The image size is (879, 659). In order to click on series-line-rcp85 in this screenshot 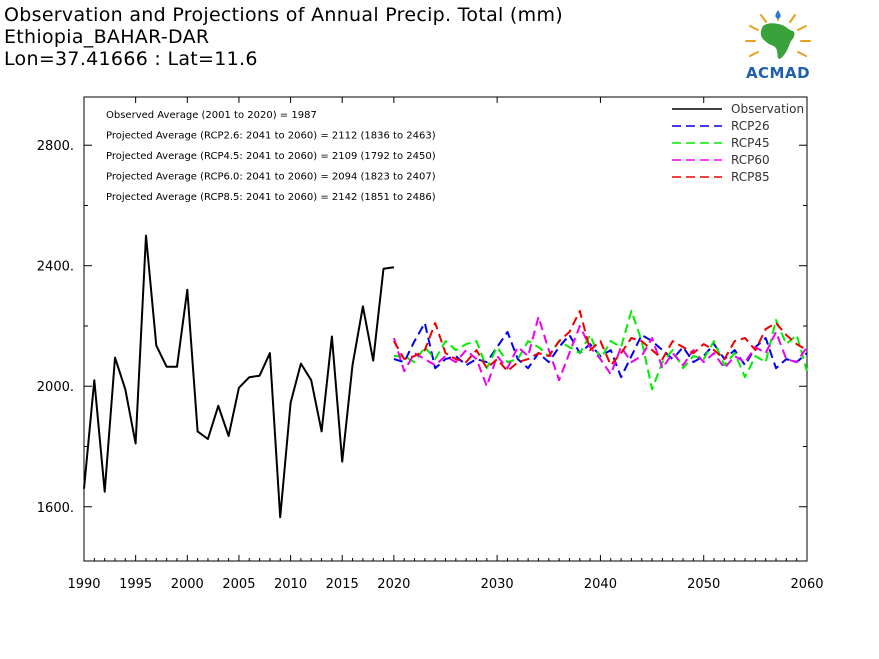, I will do `click(600, 341)`.